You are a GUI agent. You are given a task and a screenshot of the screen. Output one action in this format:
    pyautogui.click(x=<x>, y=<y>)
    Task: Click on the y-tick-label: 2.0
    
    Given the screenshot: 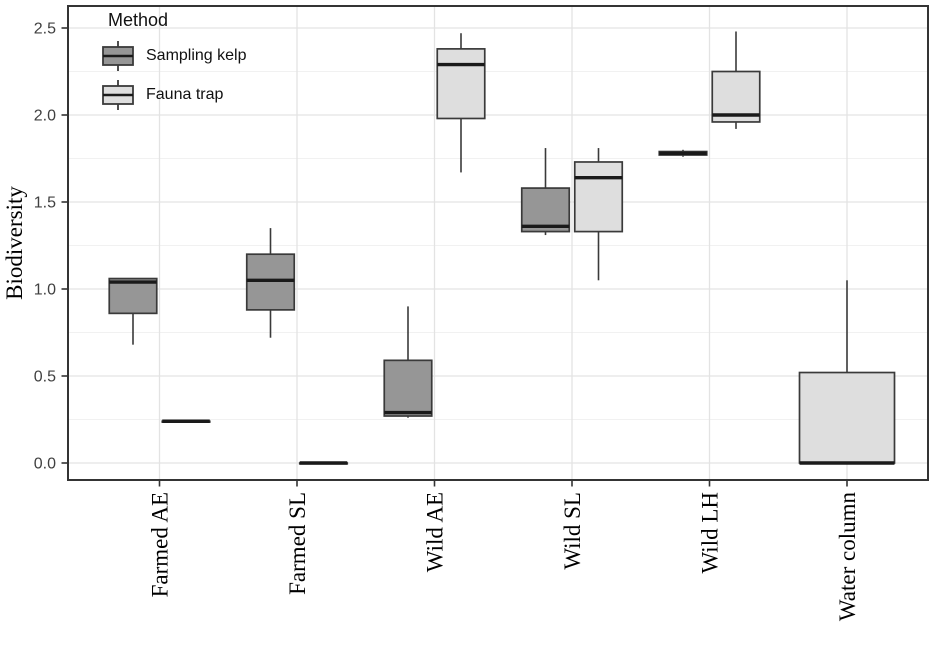 What is the action you would take?
    pyautogui.click(x=45, y=116)
    